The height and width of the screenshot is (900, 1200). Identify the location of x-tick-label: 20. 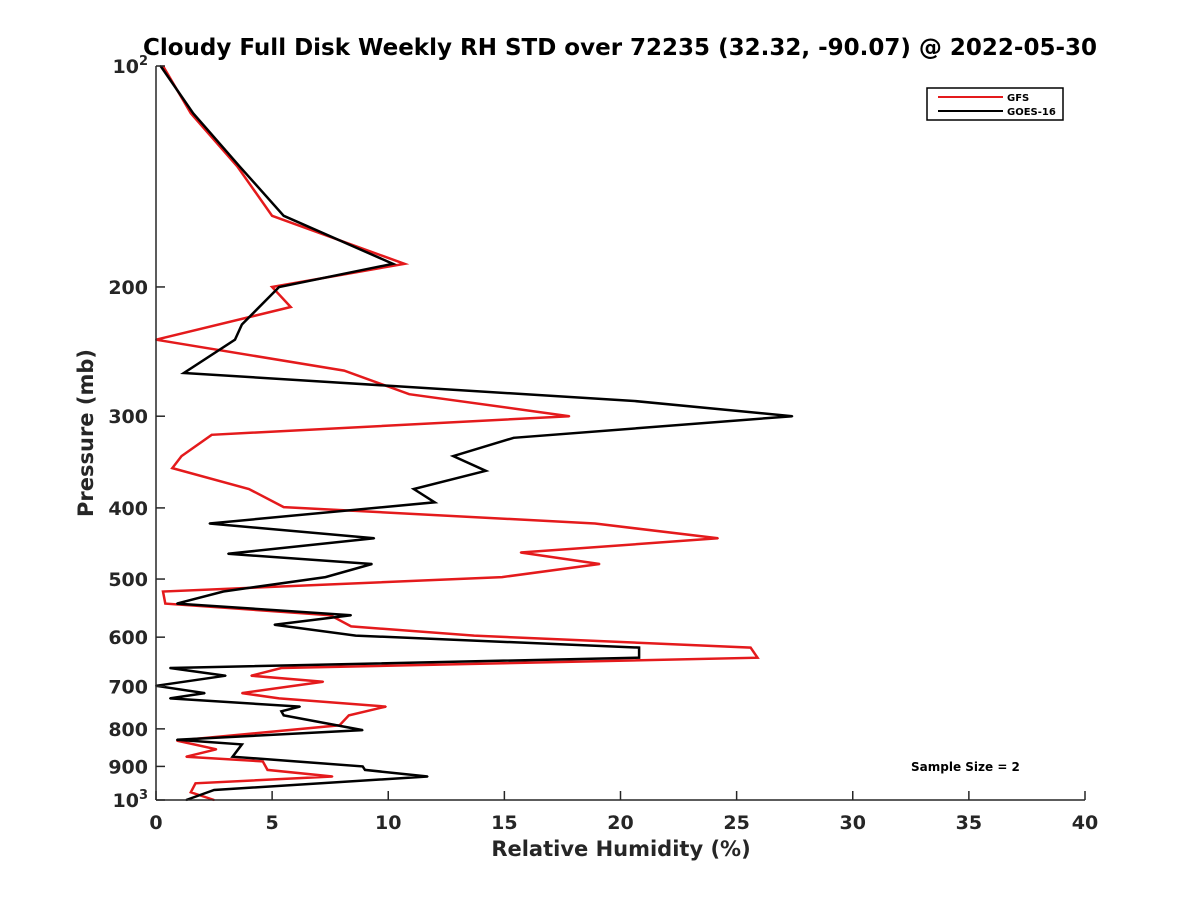
(620, 823).